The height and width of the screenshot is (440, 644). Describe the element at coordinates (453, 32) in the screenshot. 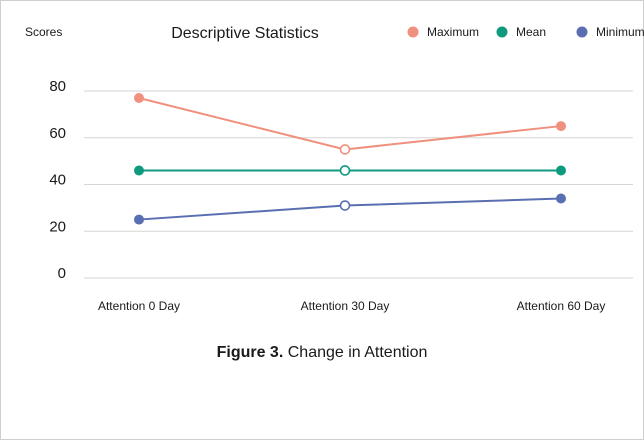

I see `legend-label-maximum: Maximum` at that location.